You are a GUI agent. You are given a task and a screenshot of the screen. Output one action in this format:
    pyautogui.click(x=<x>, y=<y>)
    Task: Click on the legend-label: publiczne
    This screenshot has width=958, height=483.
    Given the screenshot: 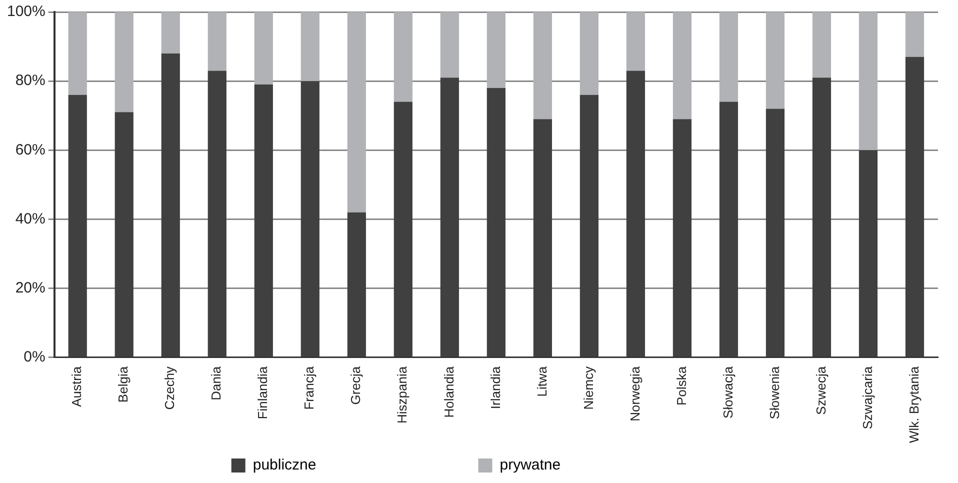 What is the action you would take?
    pyautogui.click(x=359, y=465)
    